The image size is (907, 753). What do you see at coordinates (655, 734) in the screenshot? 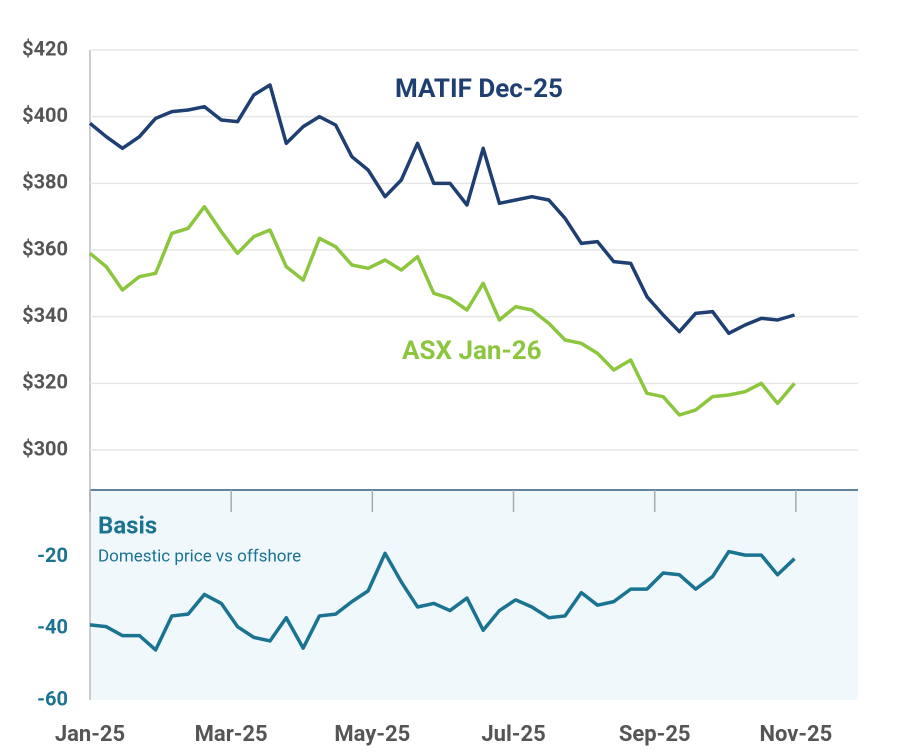
I see `x-tick-label: Sep-25` at bounding box center [655, 734].